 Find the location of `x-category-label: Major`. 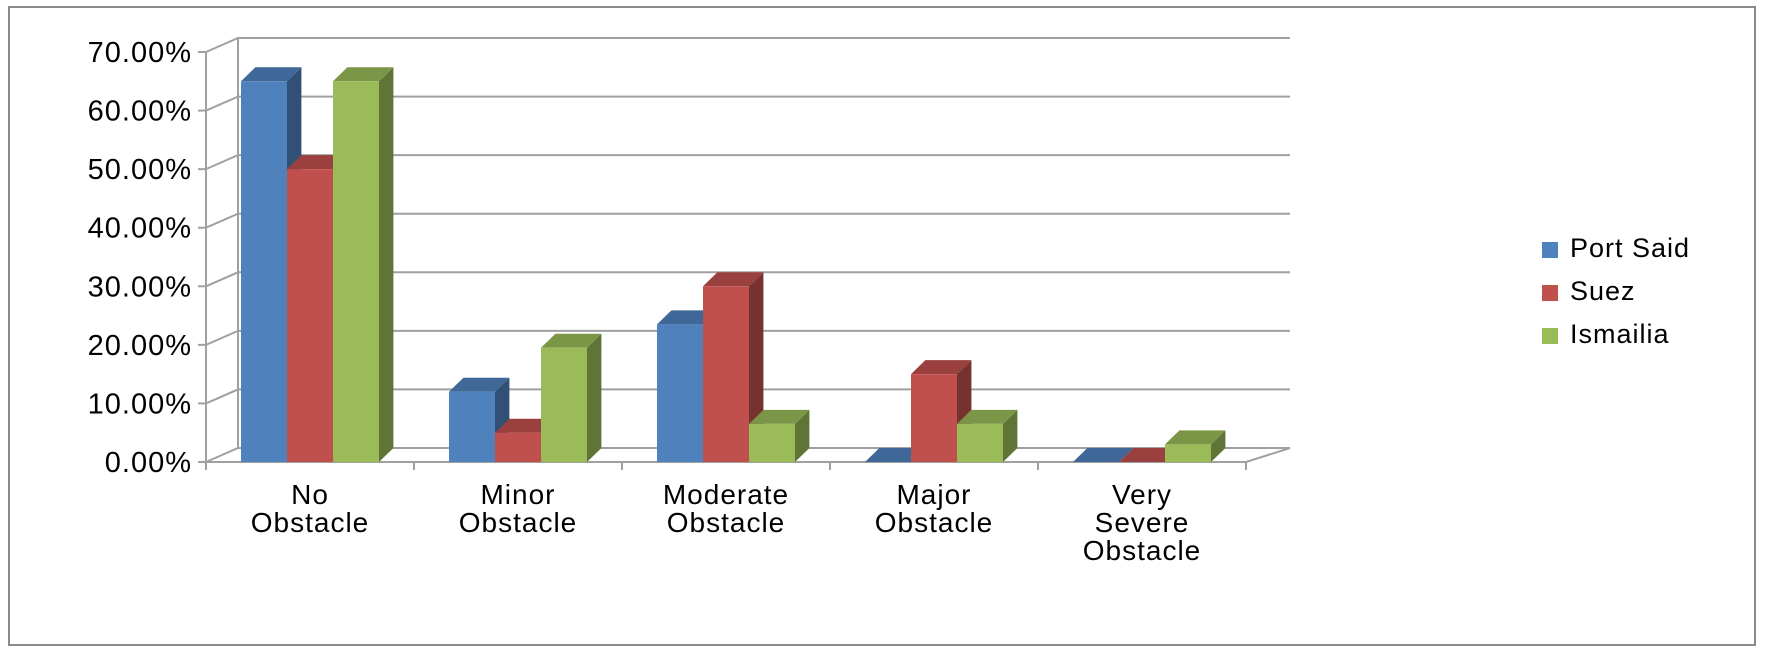

x-category-label: Major is located at coordinates (933, 494).